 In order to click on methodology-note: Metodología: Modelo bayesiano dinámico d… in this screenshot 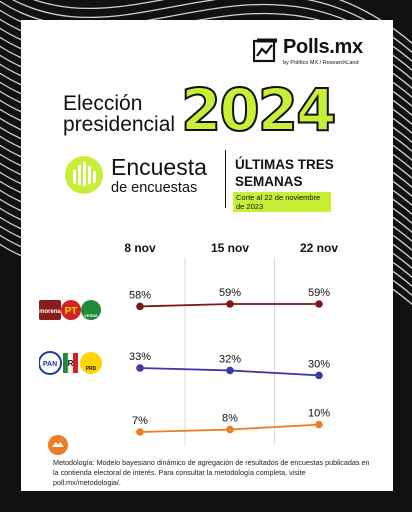, I will do `click(211, 472)`.